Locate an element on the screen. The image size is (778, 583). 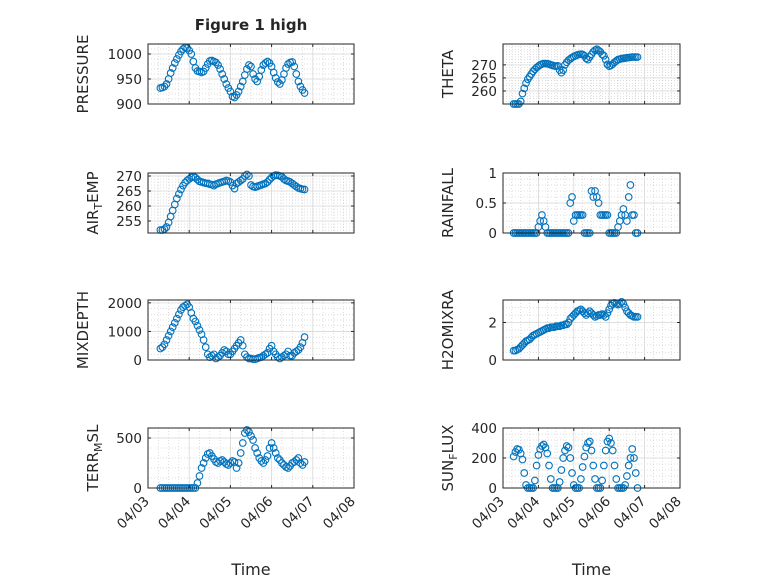
y-tick-label: 1 is located at coordinates (492, 174).